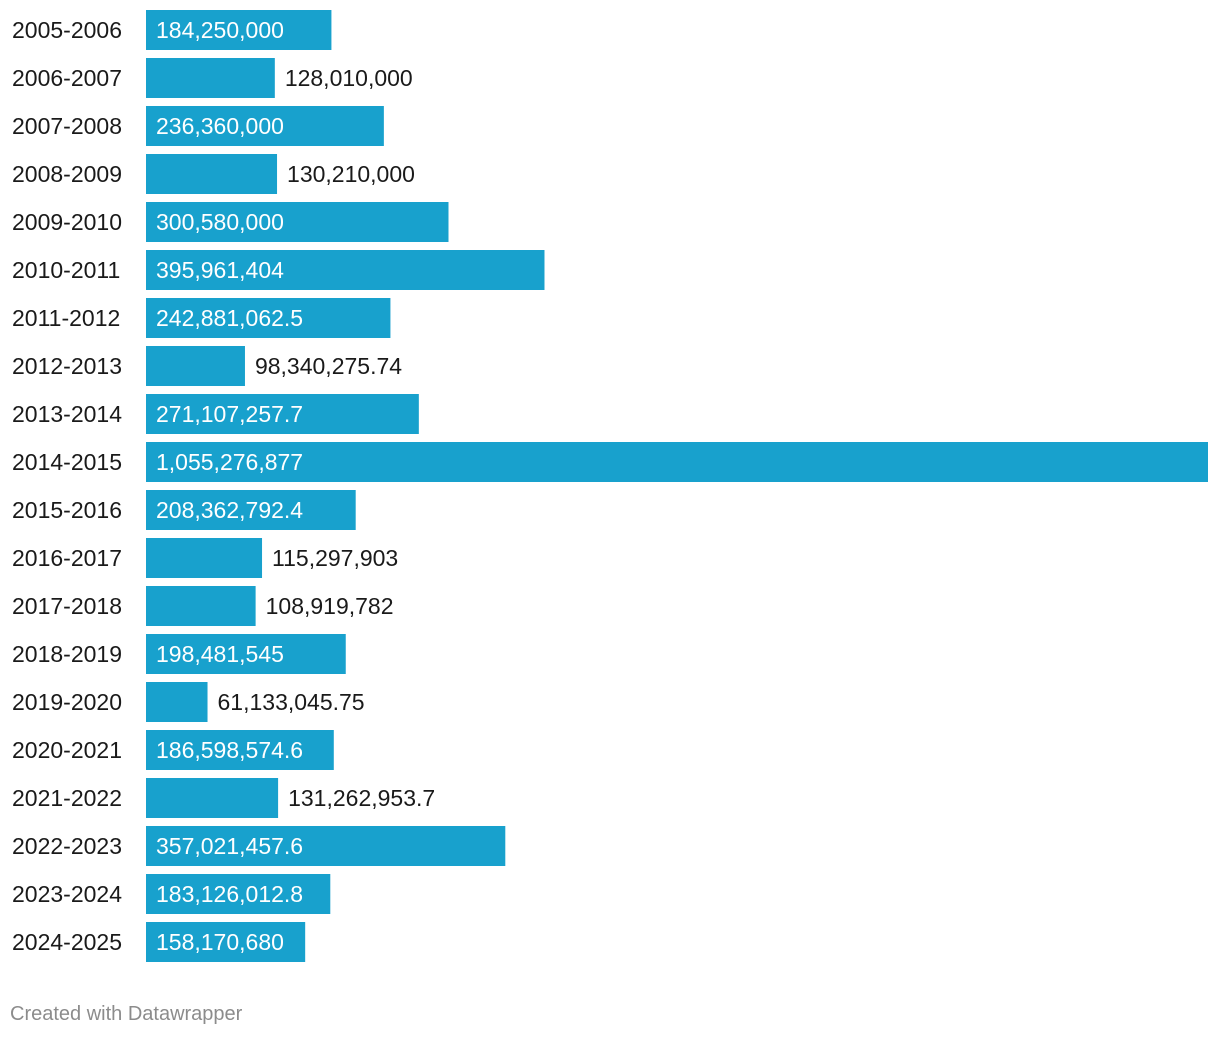 The height and width of the screenshot is (1038, 1220). Describe the element at coordinates (229, 414) in the screenshot. I see `value-label: 271,107,257.7` at that location.